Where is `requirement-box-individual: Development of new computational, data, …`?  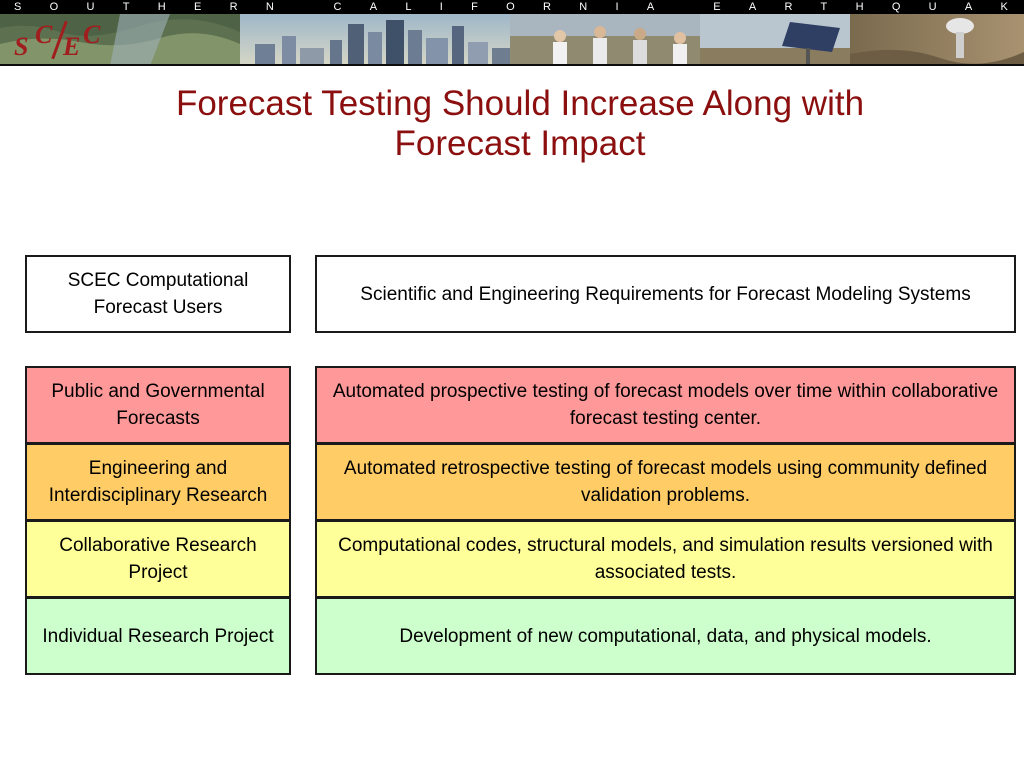 requirement-box-individual: Development of new computational, data, … is located at coordinates (665, 636).